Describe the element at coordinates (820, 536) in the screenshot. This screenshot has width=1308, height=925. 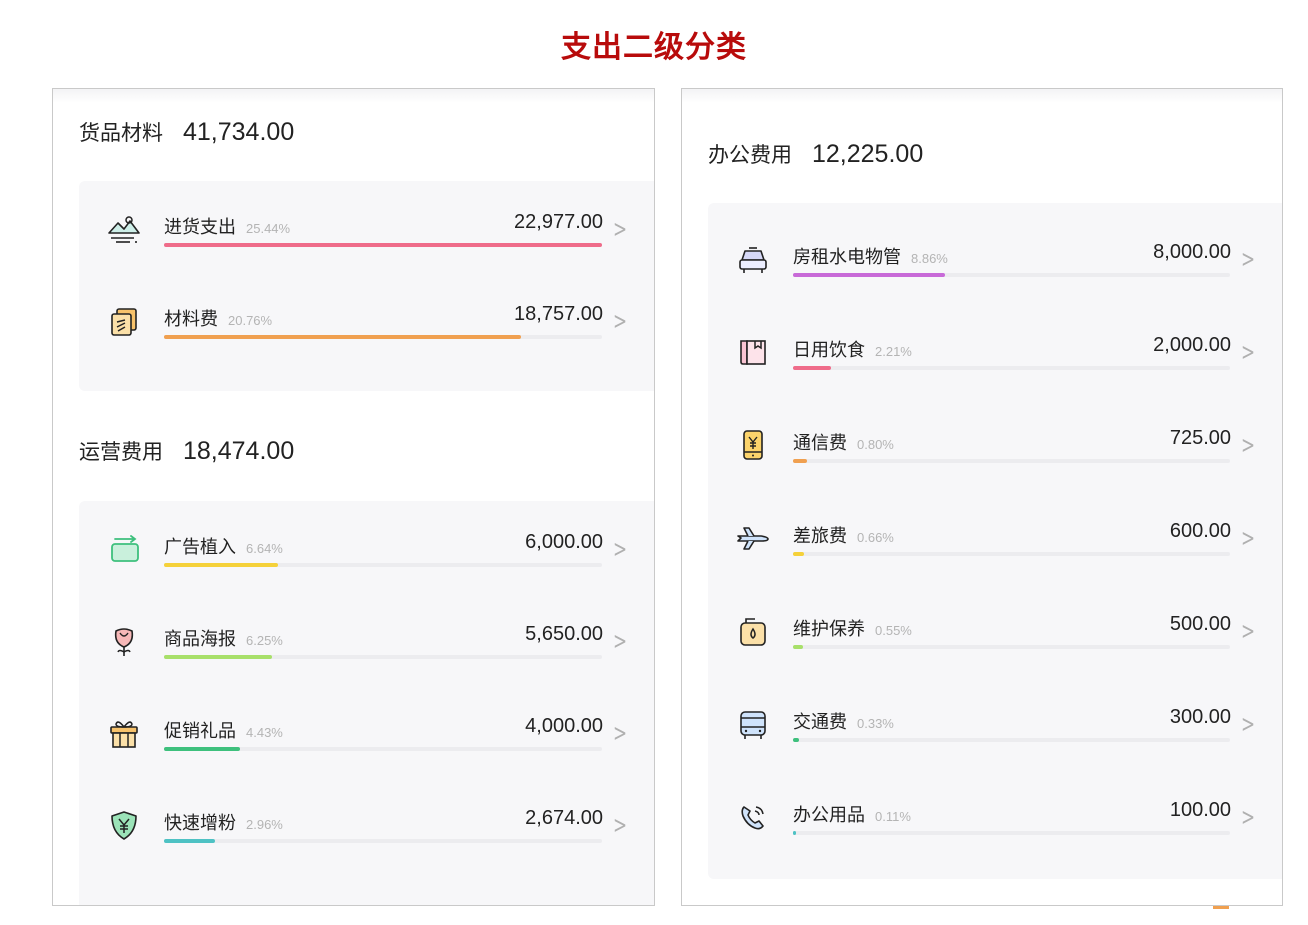
I see `item-label: 差旅费` at that location.